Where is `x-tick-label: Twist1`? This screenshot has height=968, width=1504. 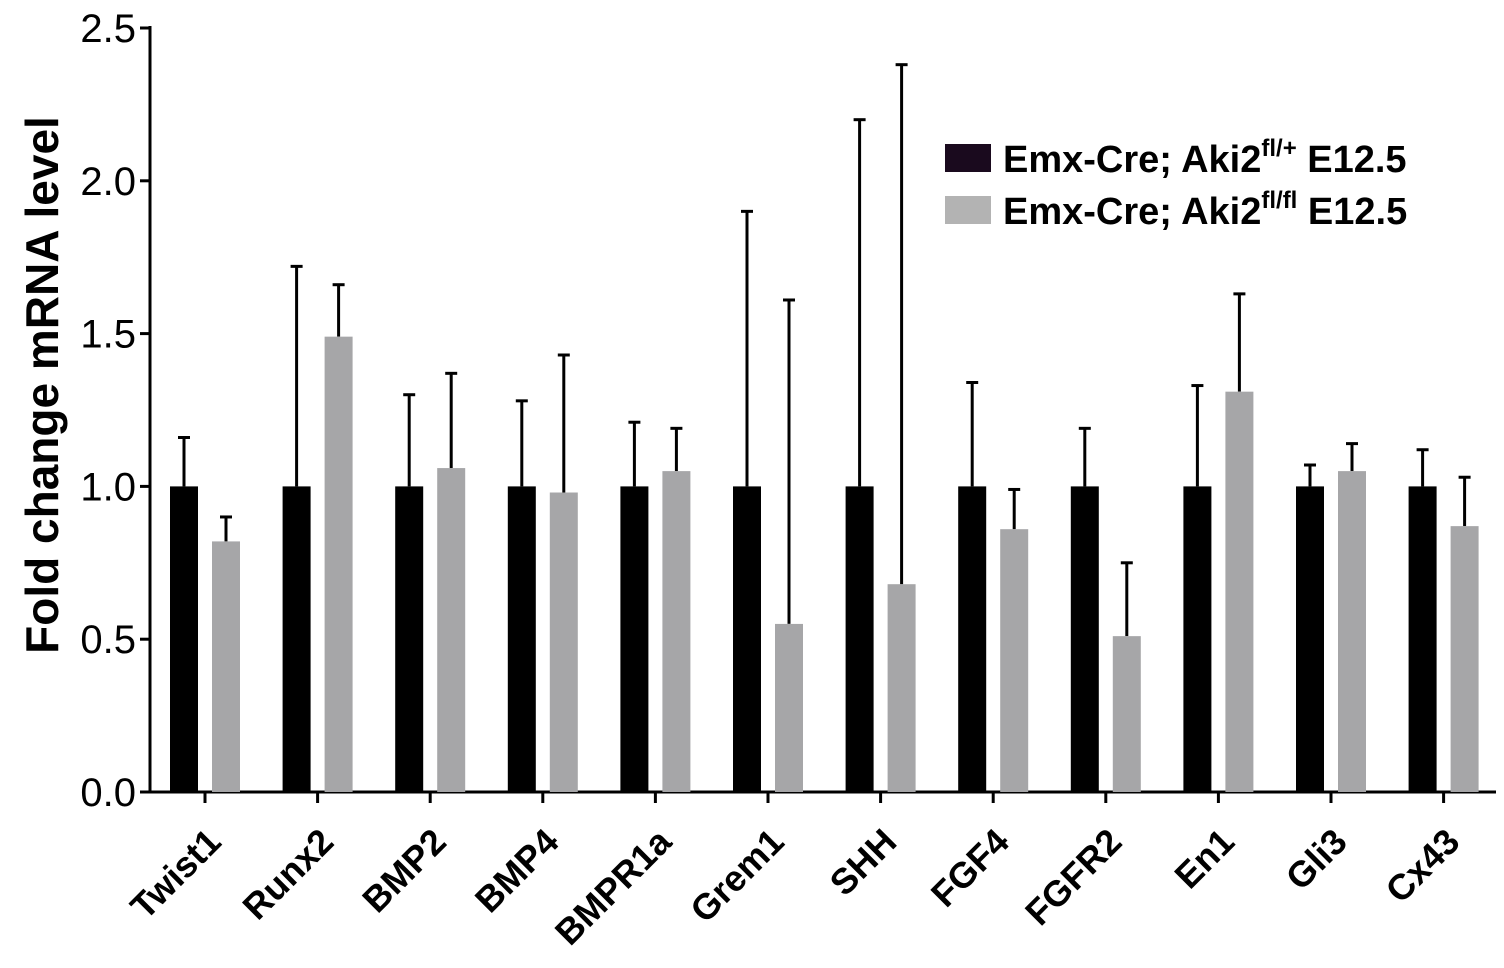
x-tick-label: Twist1 is located at coordinates (175, 874).